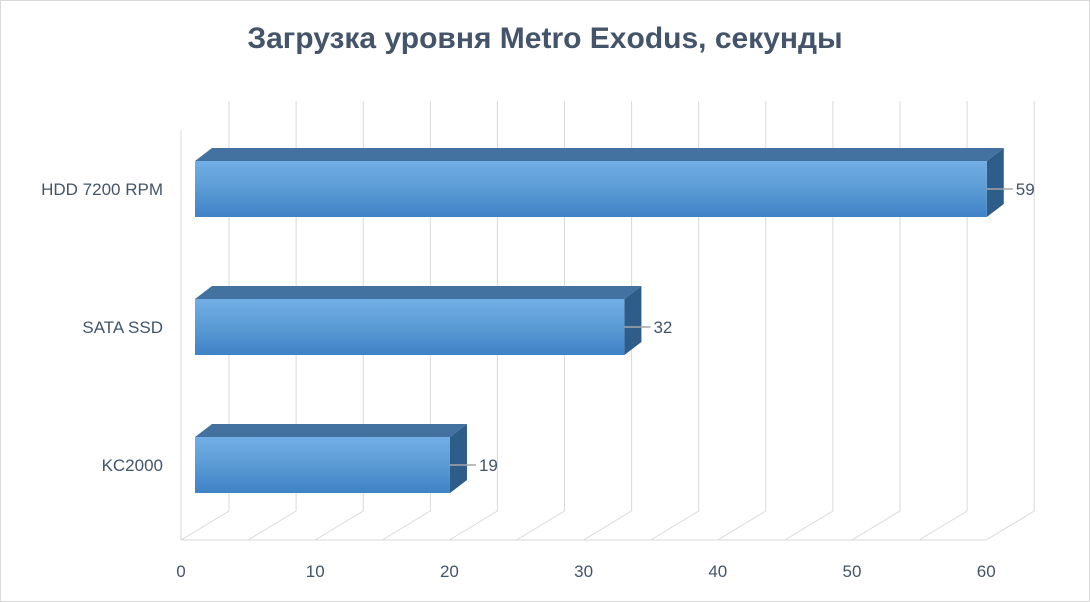 The height and width of the screenshot is (602, 1090). Describe the element at coordinates (717, 571) in the screenshot. I see `x-tick-label-40: 40` at that location.